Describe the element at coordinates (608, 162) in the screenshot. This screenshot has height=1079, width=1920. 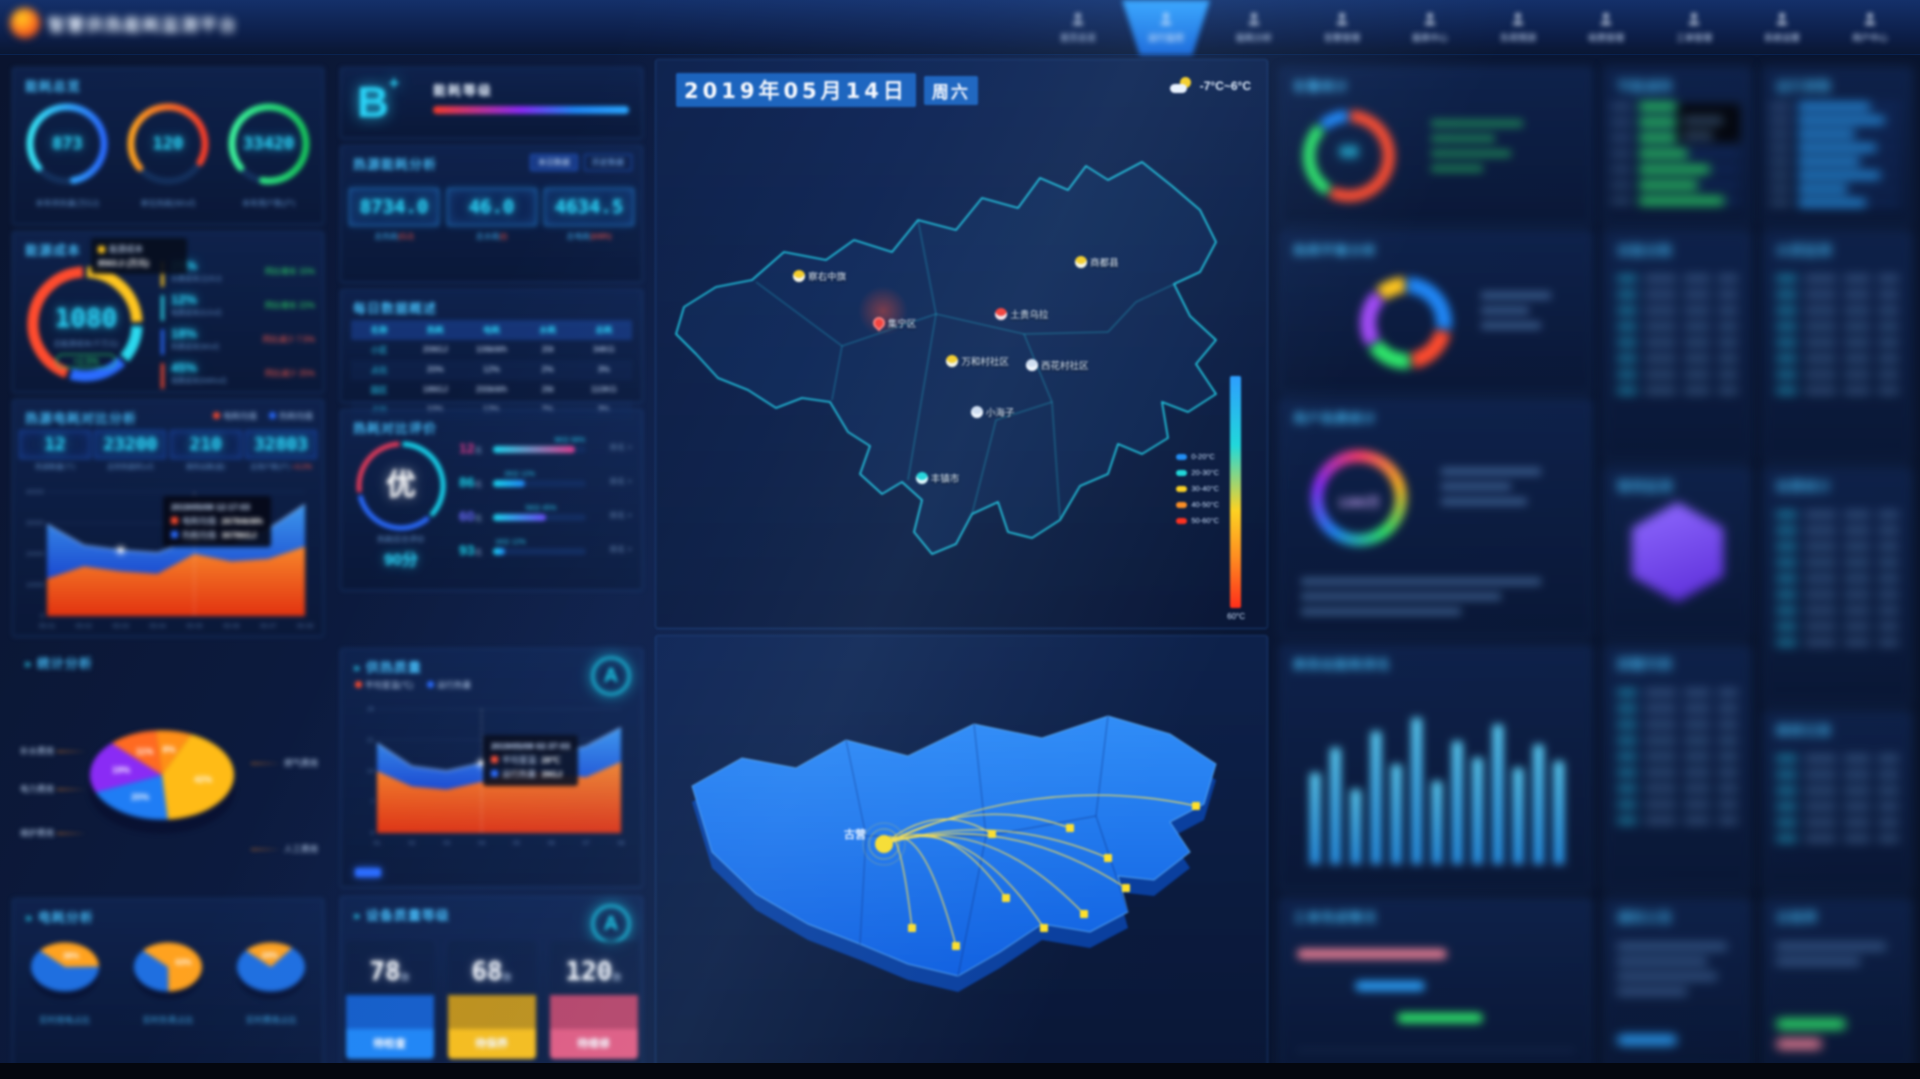
I see `toggle-button-1: 历史数据` at that location.